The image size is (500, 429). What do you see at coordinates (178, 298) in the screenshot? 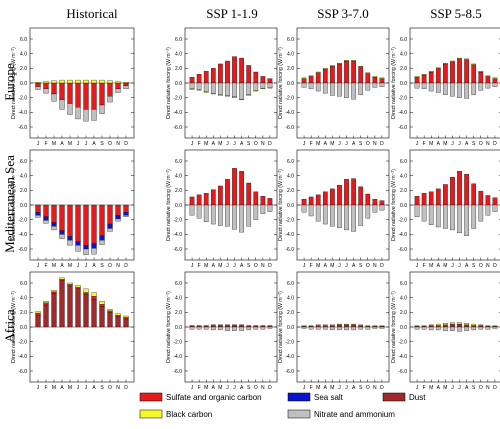
I see `y-tick-label: 4.0` at bounding box center [178, 298].